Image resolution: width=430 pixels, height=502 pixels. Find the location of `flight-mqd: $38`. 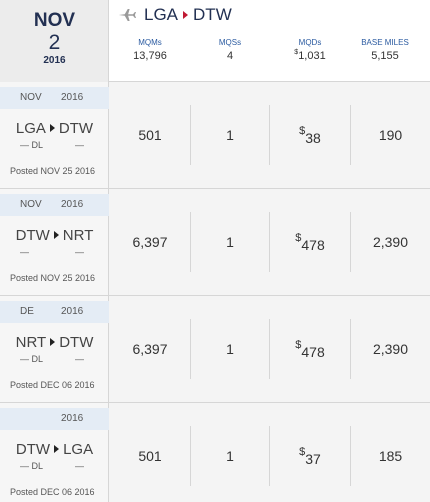

flight-mqd: $38 is located at coordinates (310, 135).